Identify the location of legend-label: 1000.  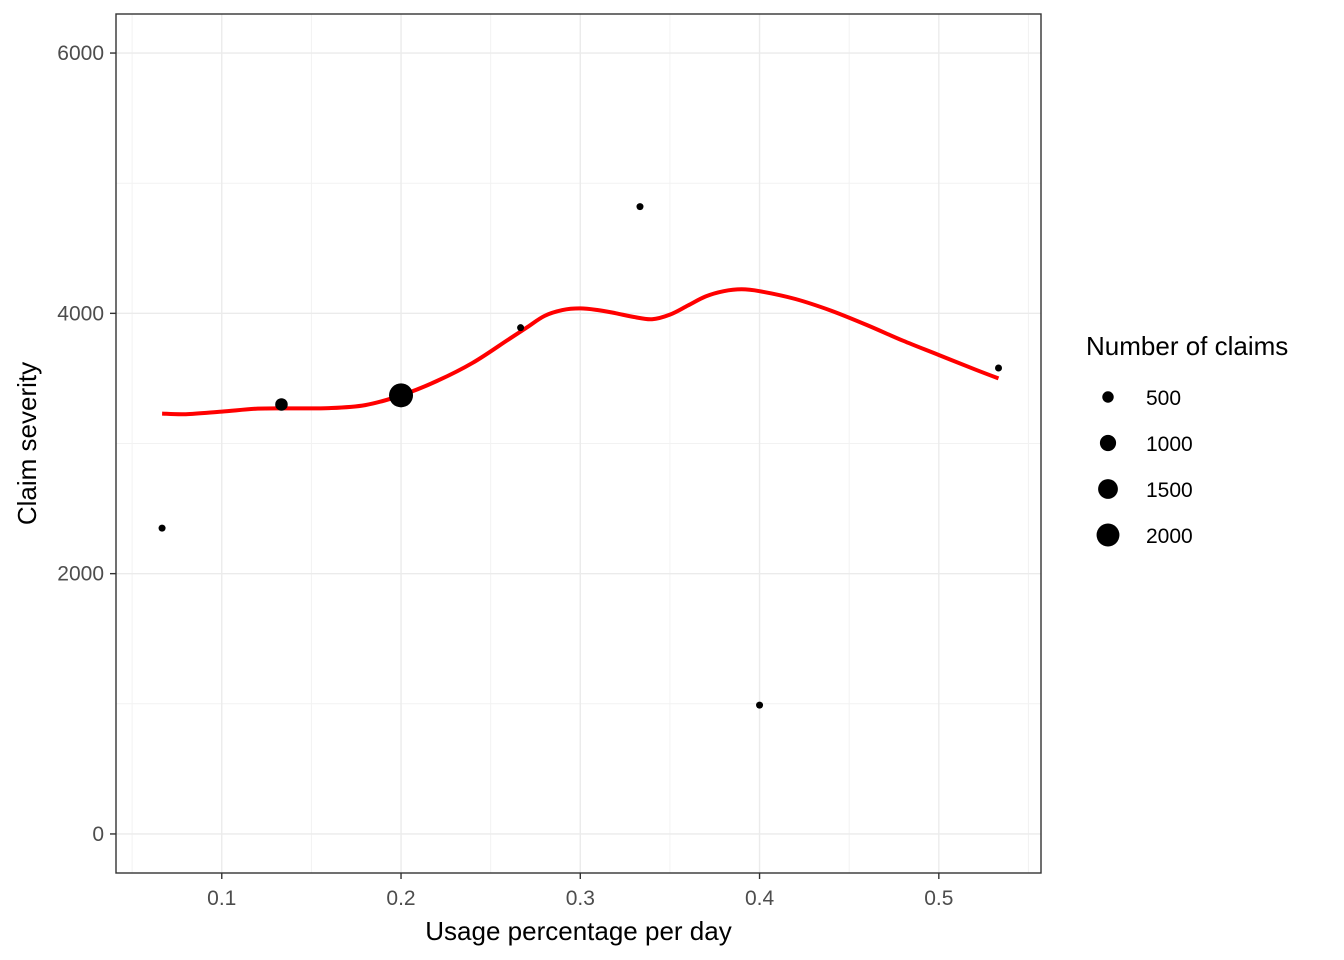
(1169, 444).